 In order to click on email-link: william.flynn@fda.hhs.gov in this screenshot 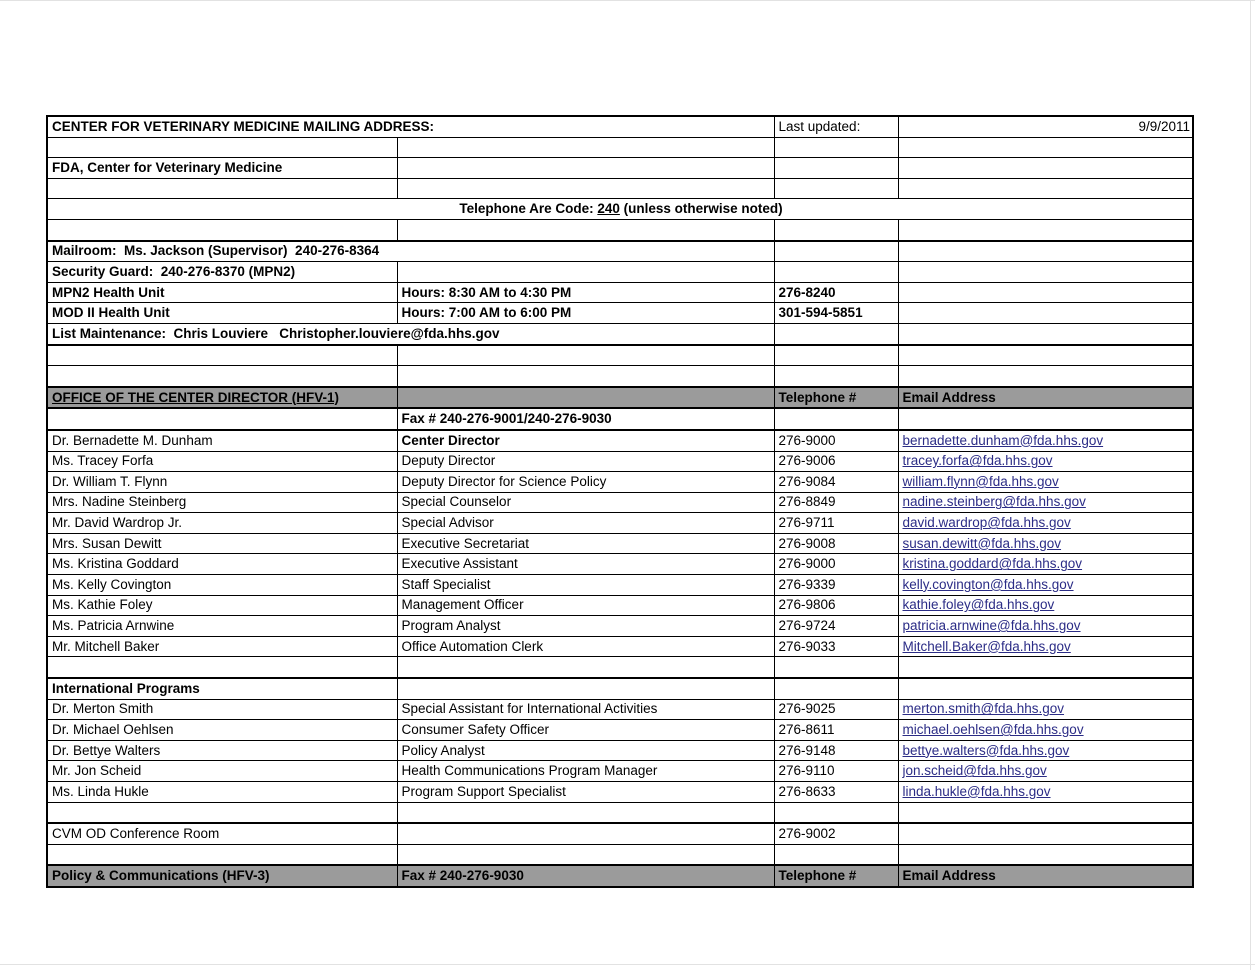, I will do `click(980, 481)`.